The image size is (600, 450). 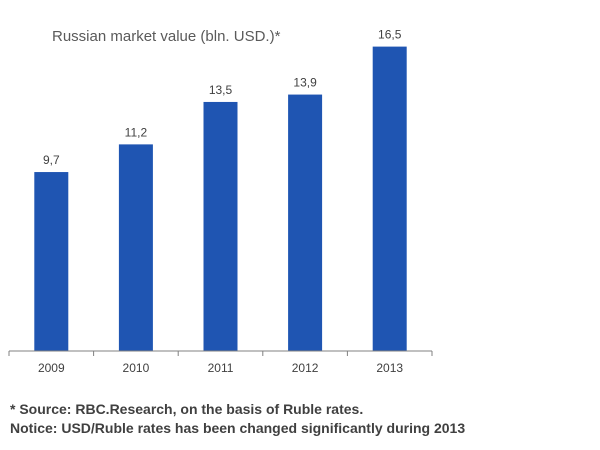 What do you see at coordinates (136, 132) in the screenshot?
I see `data-label-2010: 11,2` at bounding box center [136, 132].